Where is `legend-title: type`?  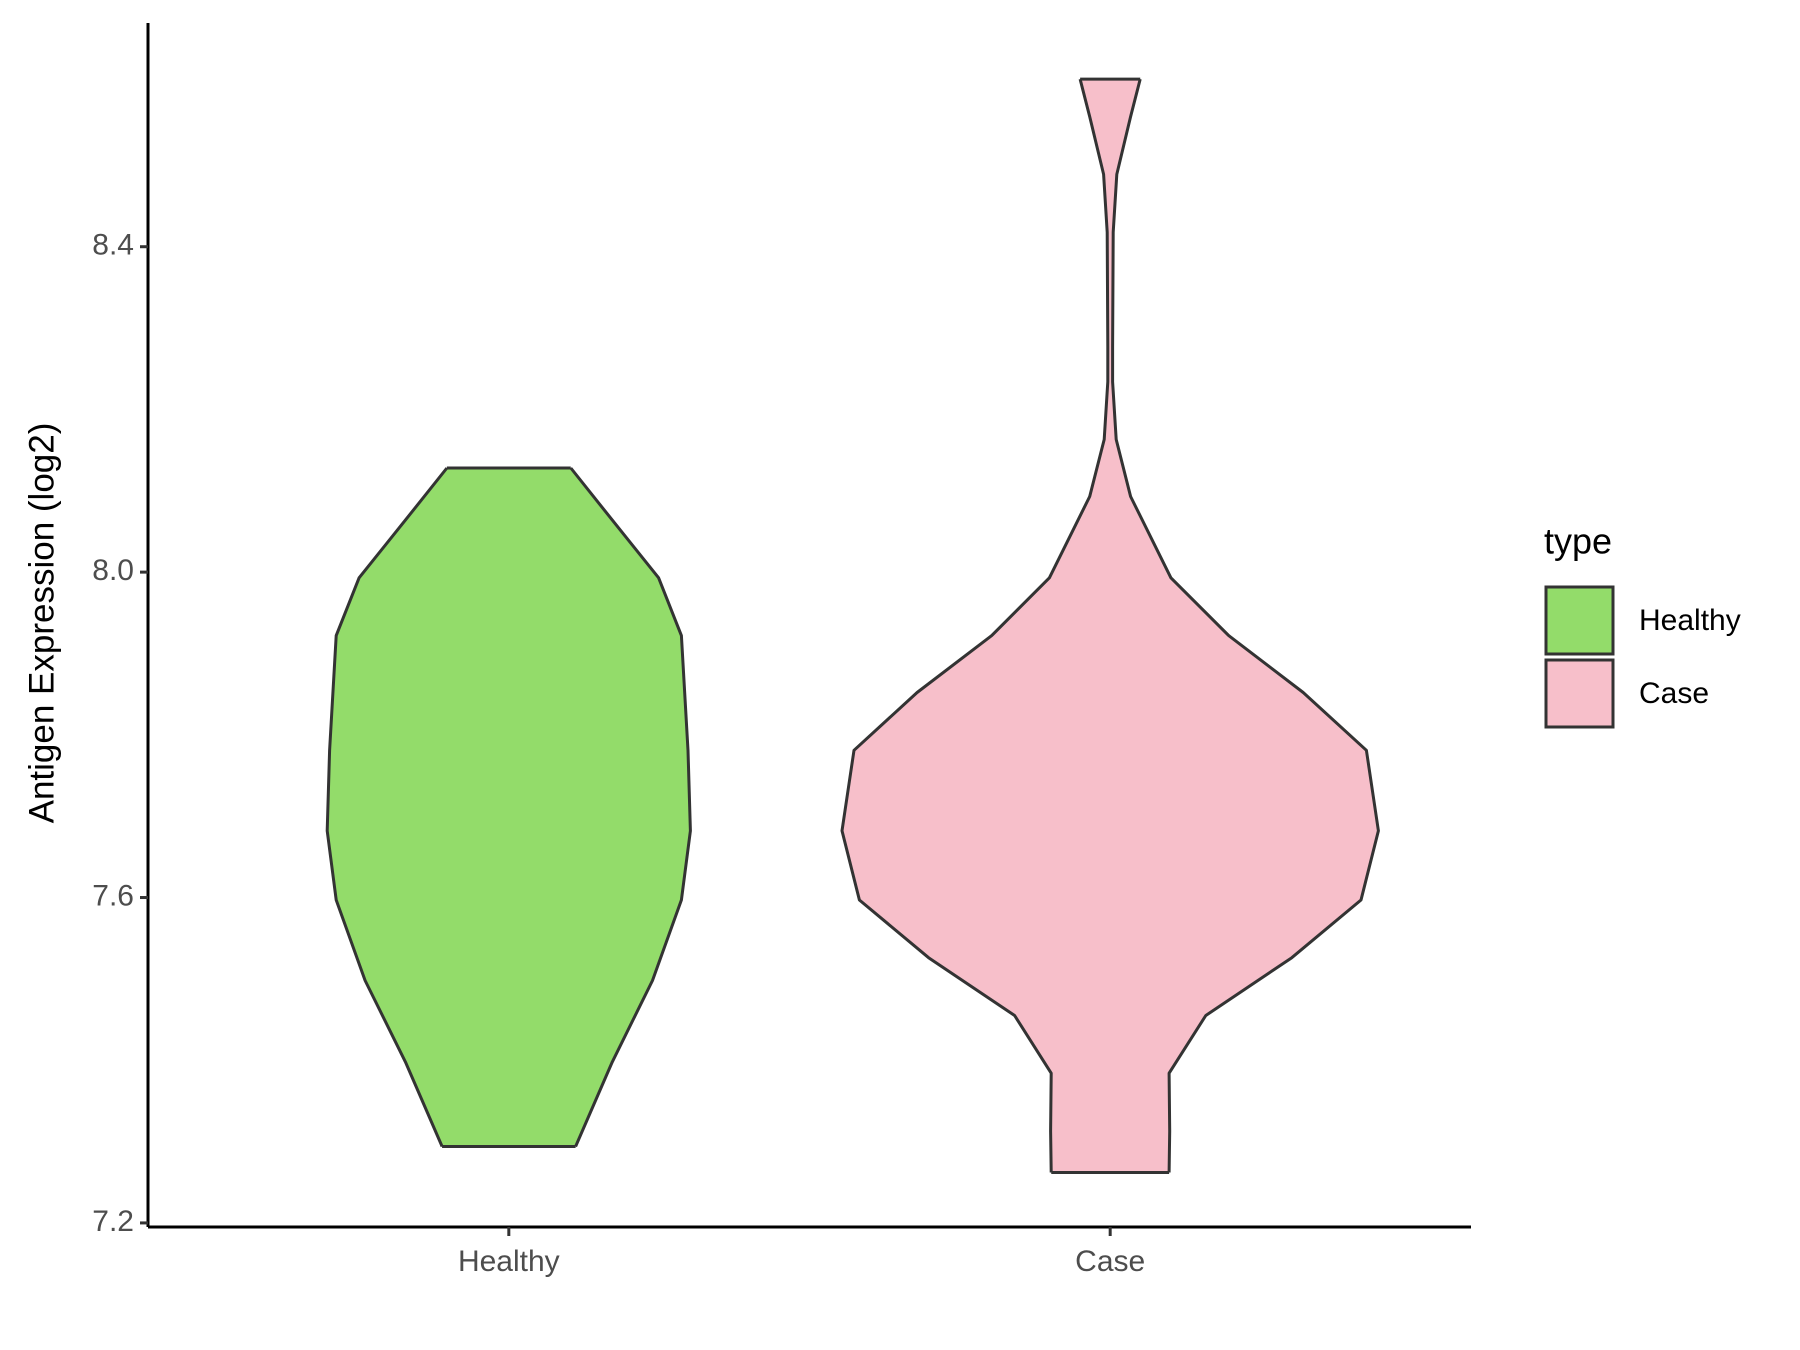
legend-title: type is located at coordinates (1578, 541).